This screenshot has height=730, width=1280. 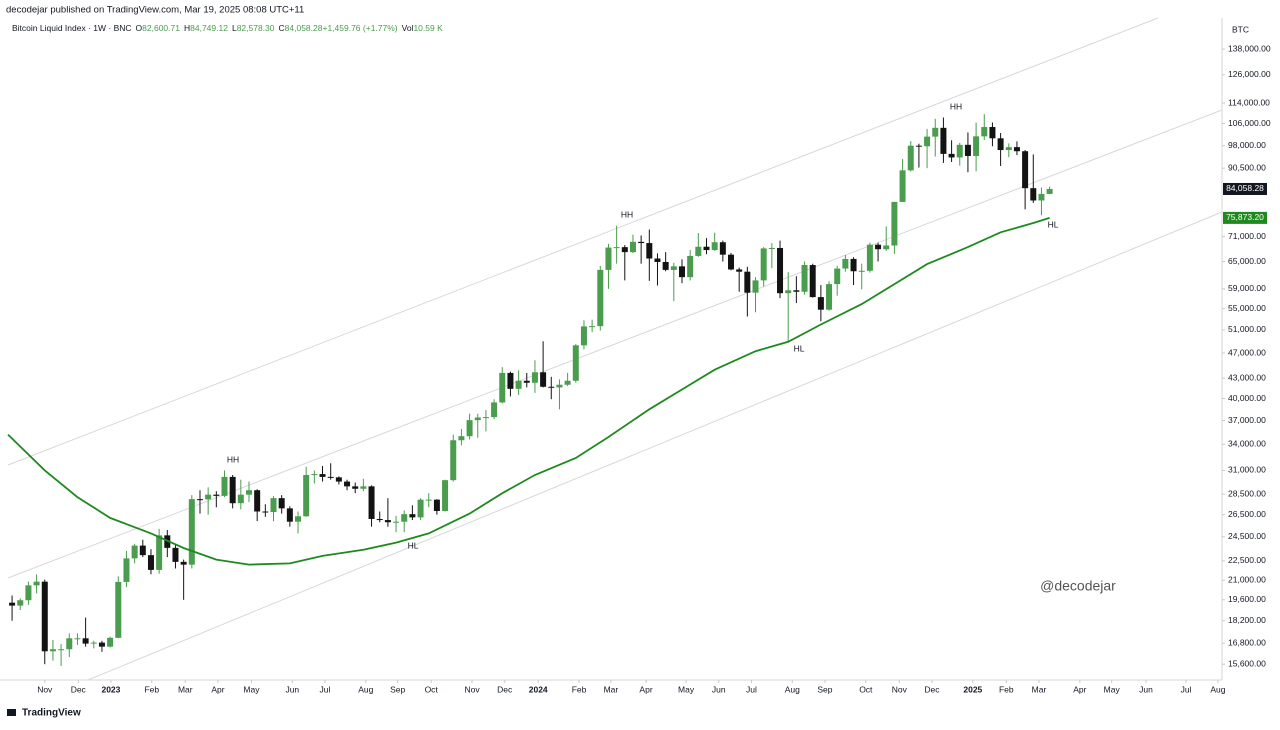 I want to click on y-tick-label: 98,000.00, so click(x=1247, y=145).